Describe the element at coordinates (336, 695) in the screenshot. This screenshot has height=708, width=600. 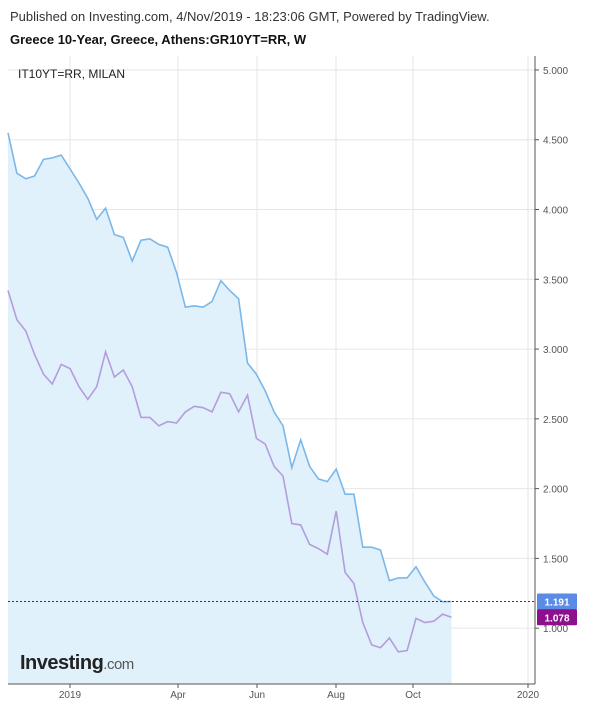
I see `x-tick-label: Aug` at that location.